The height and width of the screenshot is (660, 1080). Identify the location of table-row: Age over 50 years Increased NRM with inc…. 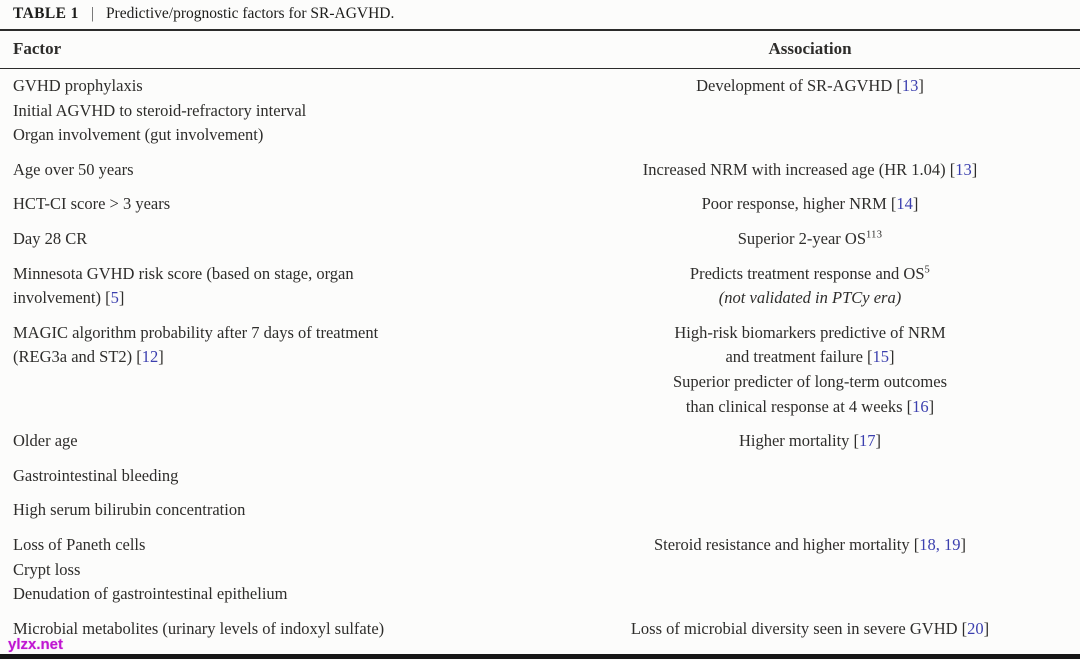
(540, 170).